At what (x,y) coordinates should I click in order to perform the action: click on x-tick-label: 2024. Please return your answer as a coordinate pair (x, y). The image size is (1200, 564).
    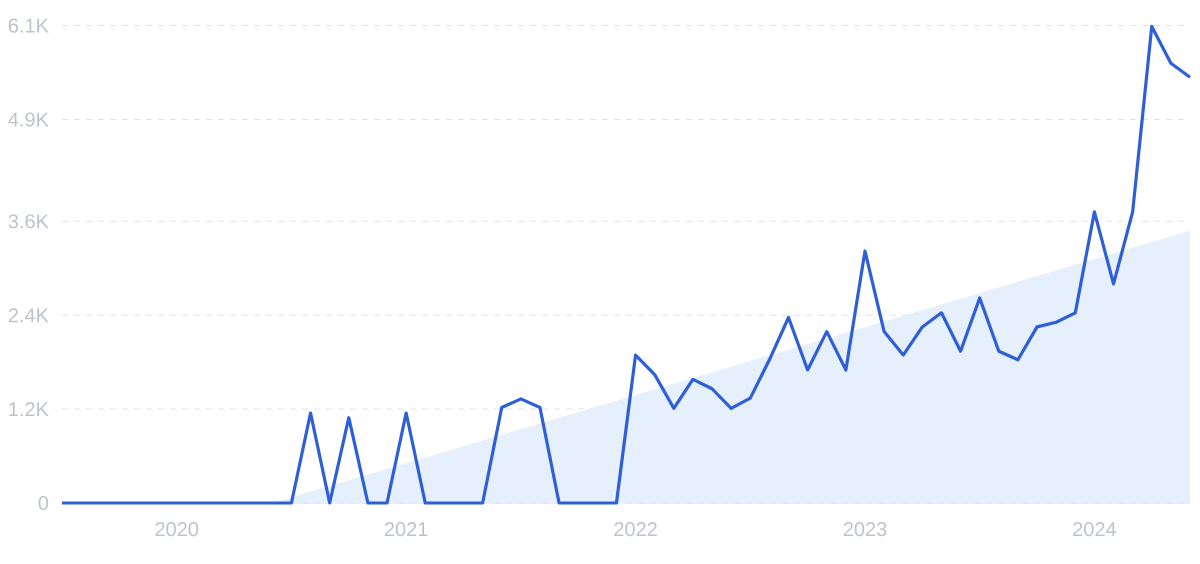
    Looking at the image, I should click on (1095, 529).